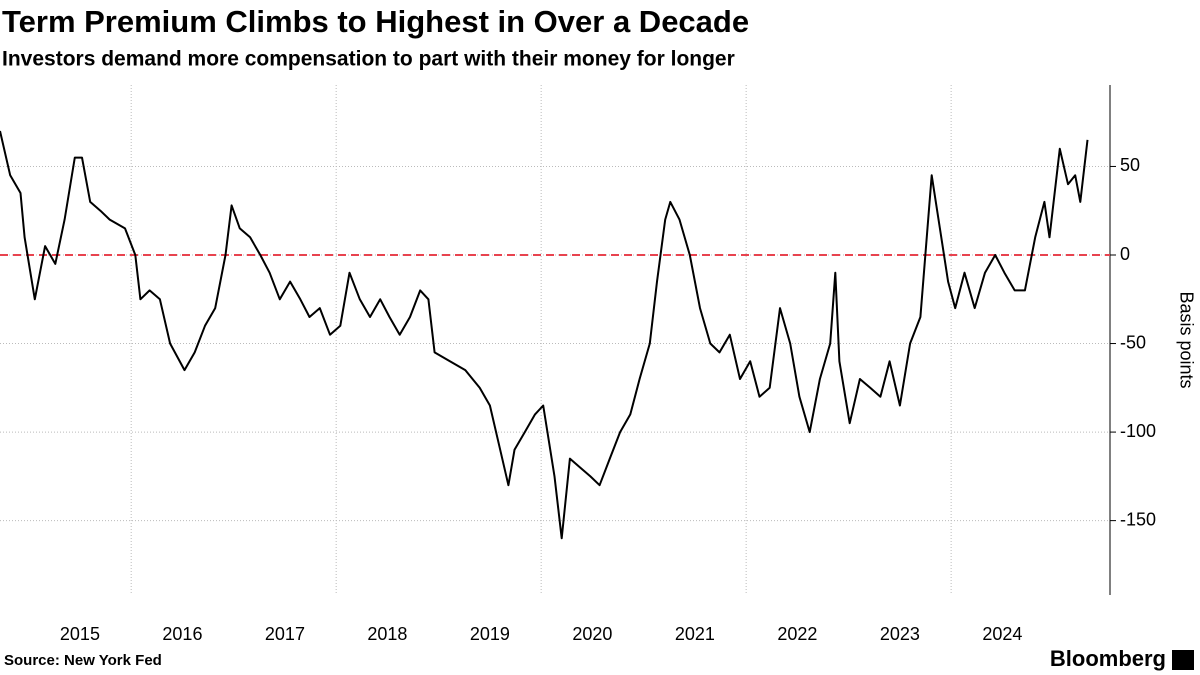  What do you see at coordinates (1130, 165) in the screenshot?
I see `y-tick-label: 50` at bounding box center [1130, 165].